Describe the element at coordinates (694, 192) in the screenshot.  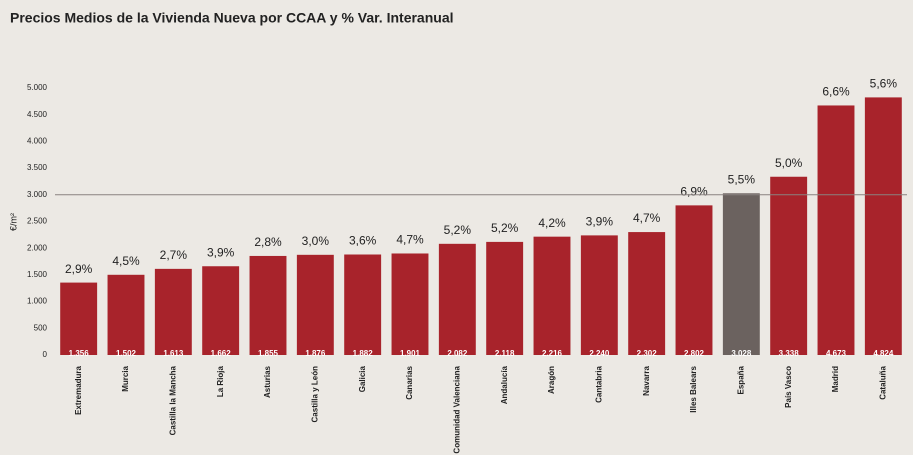
I see `change-label: 6,9%` at that location.